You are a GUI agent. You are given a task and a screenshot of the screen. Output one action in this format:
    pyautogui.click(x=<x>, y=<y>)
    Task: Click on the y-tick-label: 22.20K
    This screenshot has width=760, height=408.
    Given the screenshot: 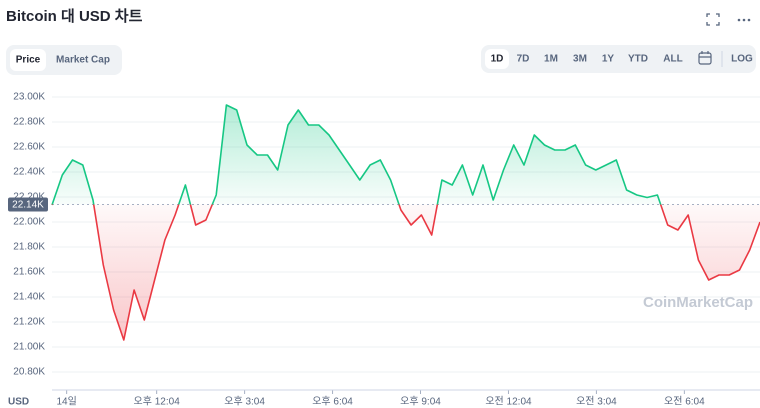 What is the action you would take?
    pyautogui.click(x=29, y=197)
    